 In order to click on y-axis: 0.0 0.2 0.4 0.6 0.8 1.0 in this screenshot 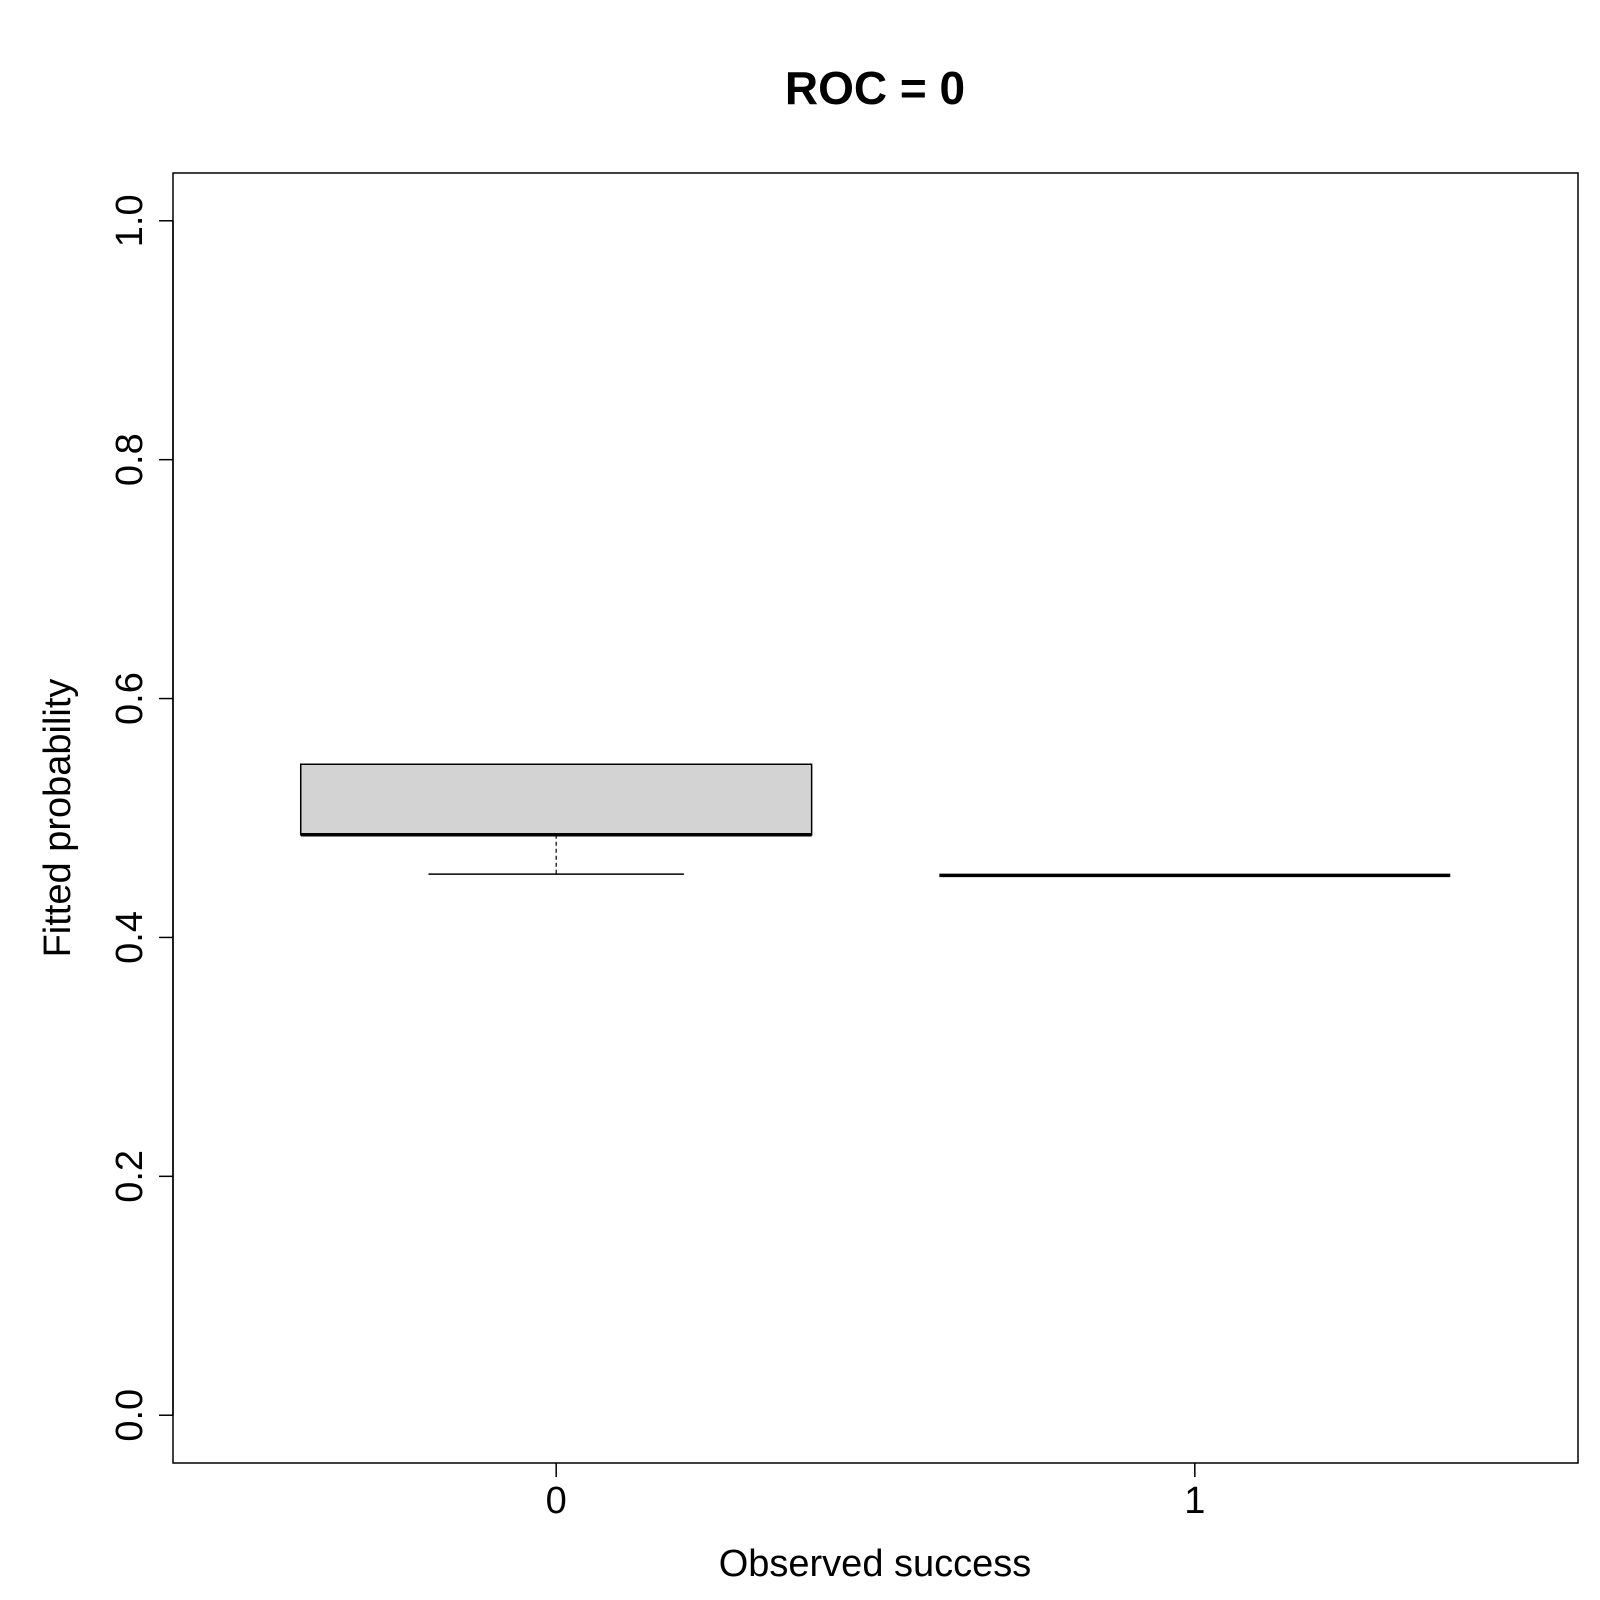, I will do `click(141, 818)`.